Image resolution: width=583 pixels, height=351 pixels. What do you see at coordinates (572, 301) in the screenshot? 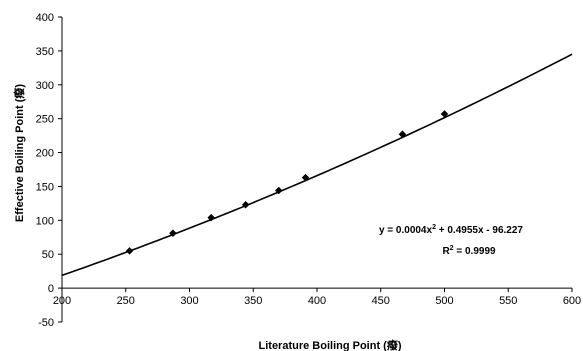
I see `x-tick-label: 600` at bounding box center [572, 301].